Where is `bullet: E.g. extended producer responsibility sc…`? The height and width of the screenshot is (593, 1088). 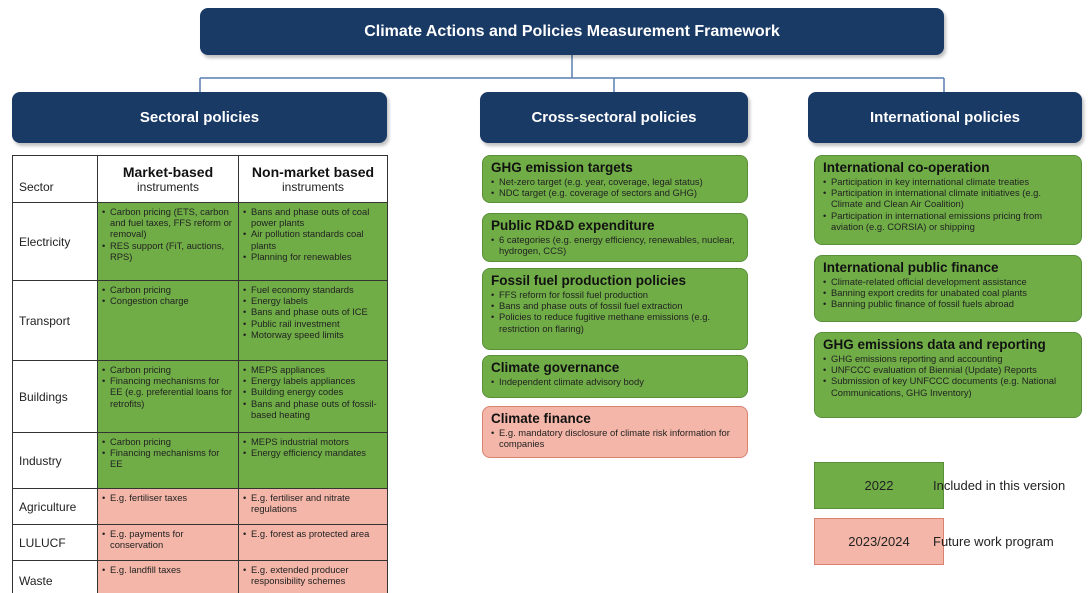
bullet: E.g. extended producer responsibility sc… is located at coordinates (313, 575).